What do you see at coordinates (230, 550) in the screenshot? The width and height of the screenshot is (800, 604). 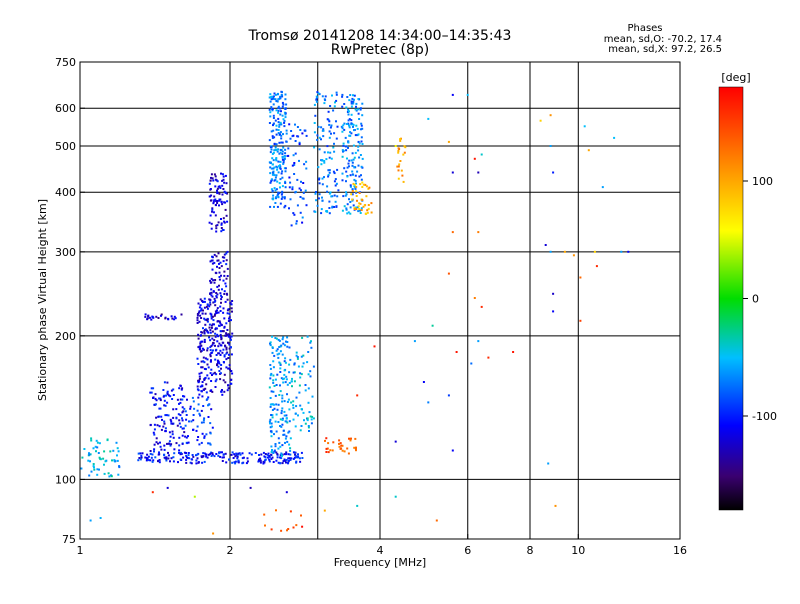 I see `x-tick-label: 2` at bounding box center [230, 550].